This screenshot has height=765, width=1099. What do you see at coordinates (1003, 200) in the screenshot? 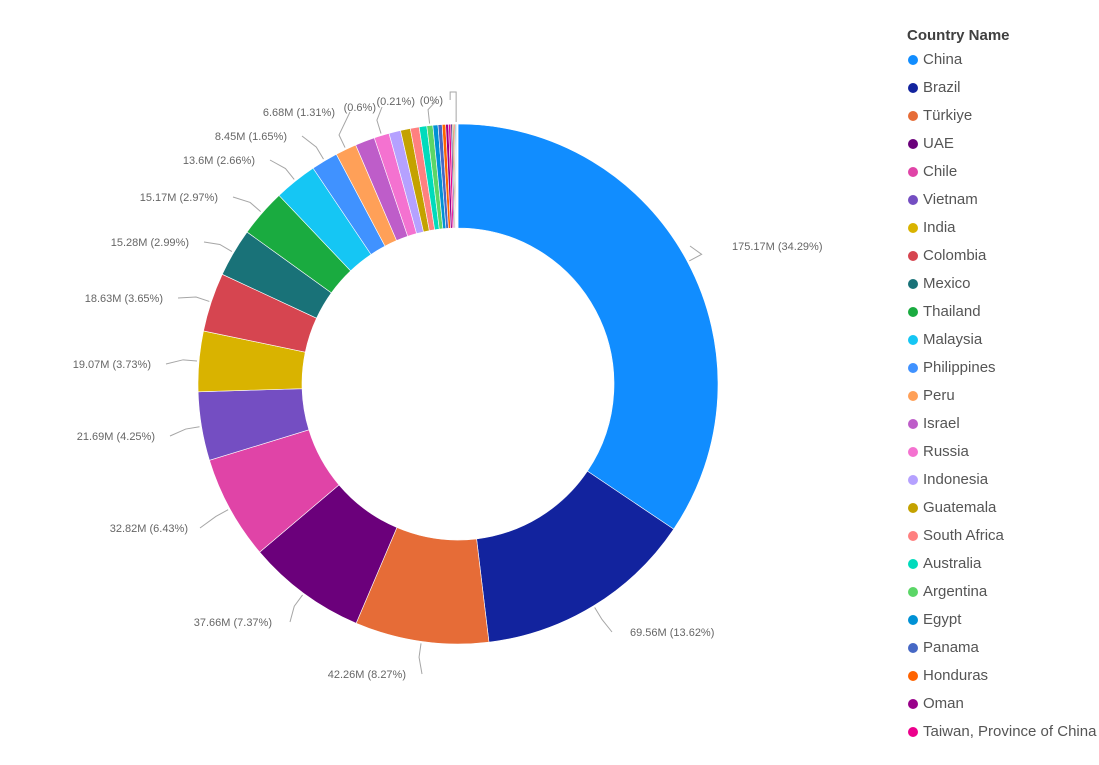
I see `legend-item-vietnam: Vietnam` at bounding box center [1003, 200].